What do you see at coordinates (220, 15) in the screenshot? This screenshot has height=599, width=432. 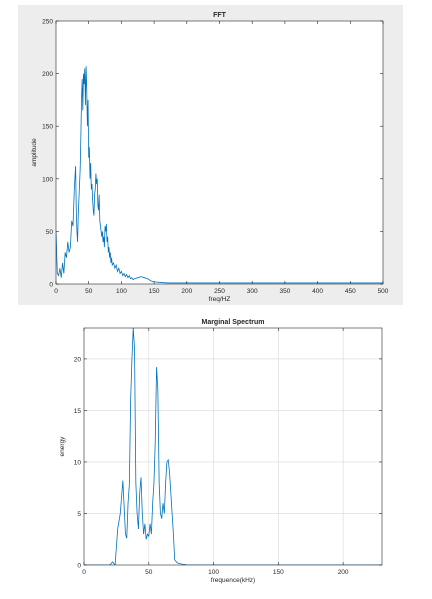 I see `chart-title: FFT` at bounding box center [220, 15].